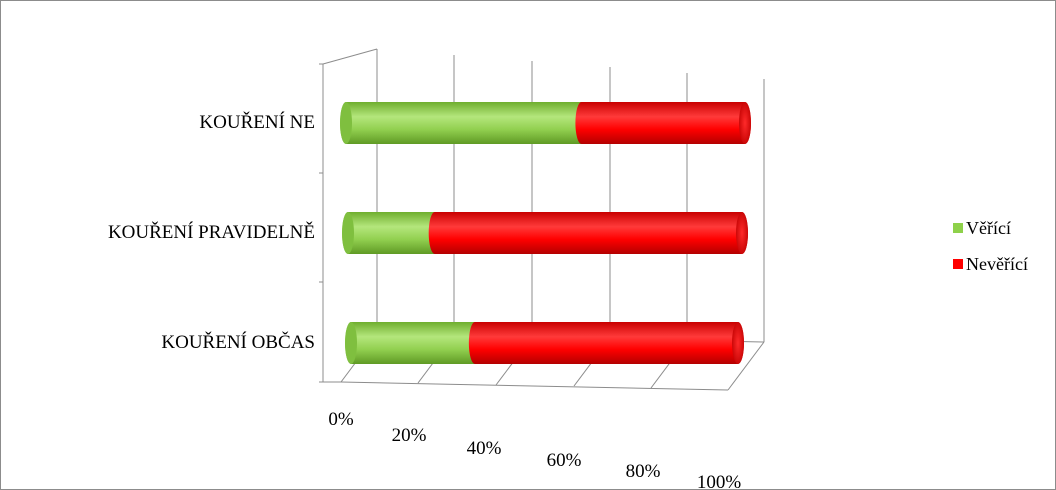 The height and width of the screenshot is (490, 1056). What do you see at coordinates (746, 366) in the screenshot?
I see `floor-gridline` at bounding box center [746, 366].